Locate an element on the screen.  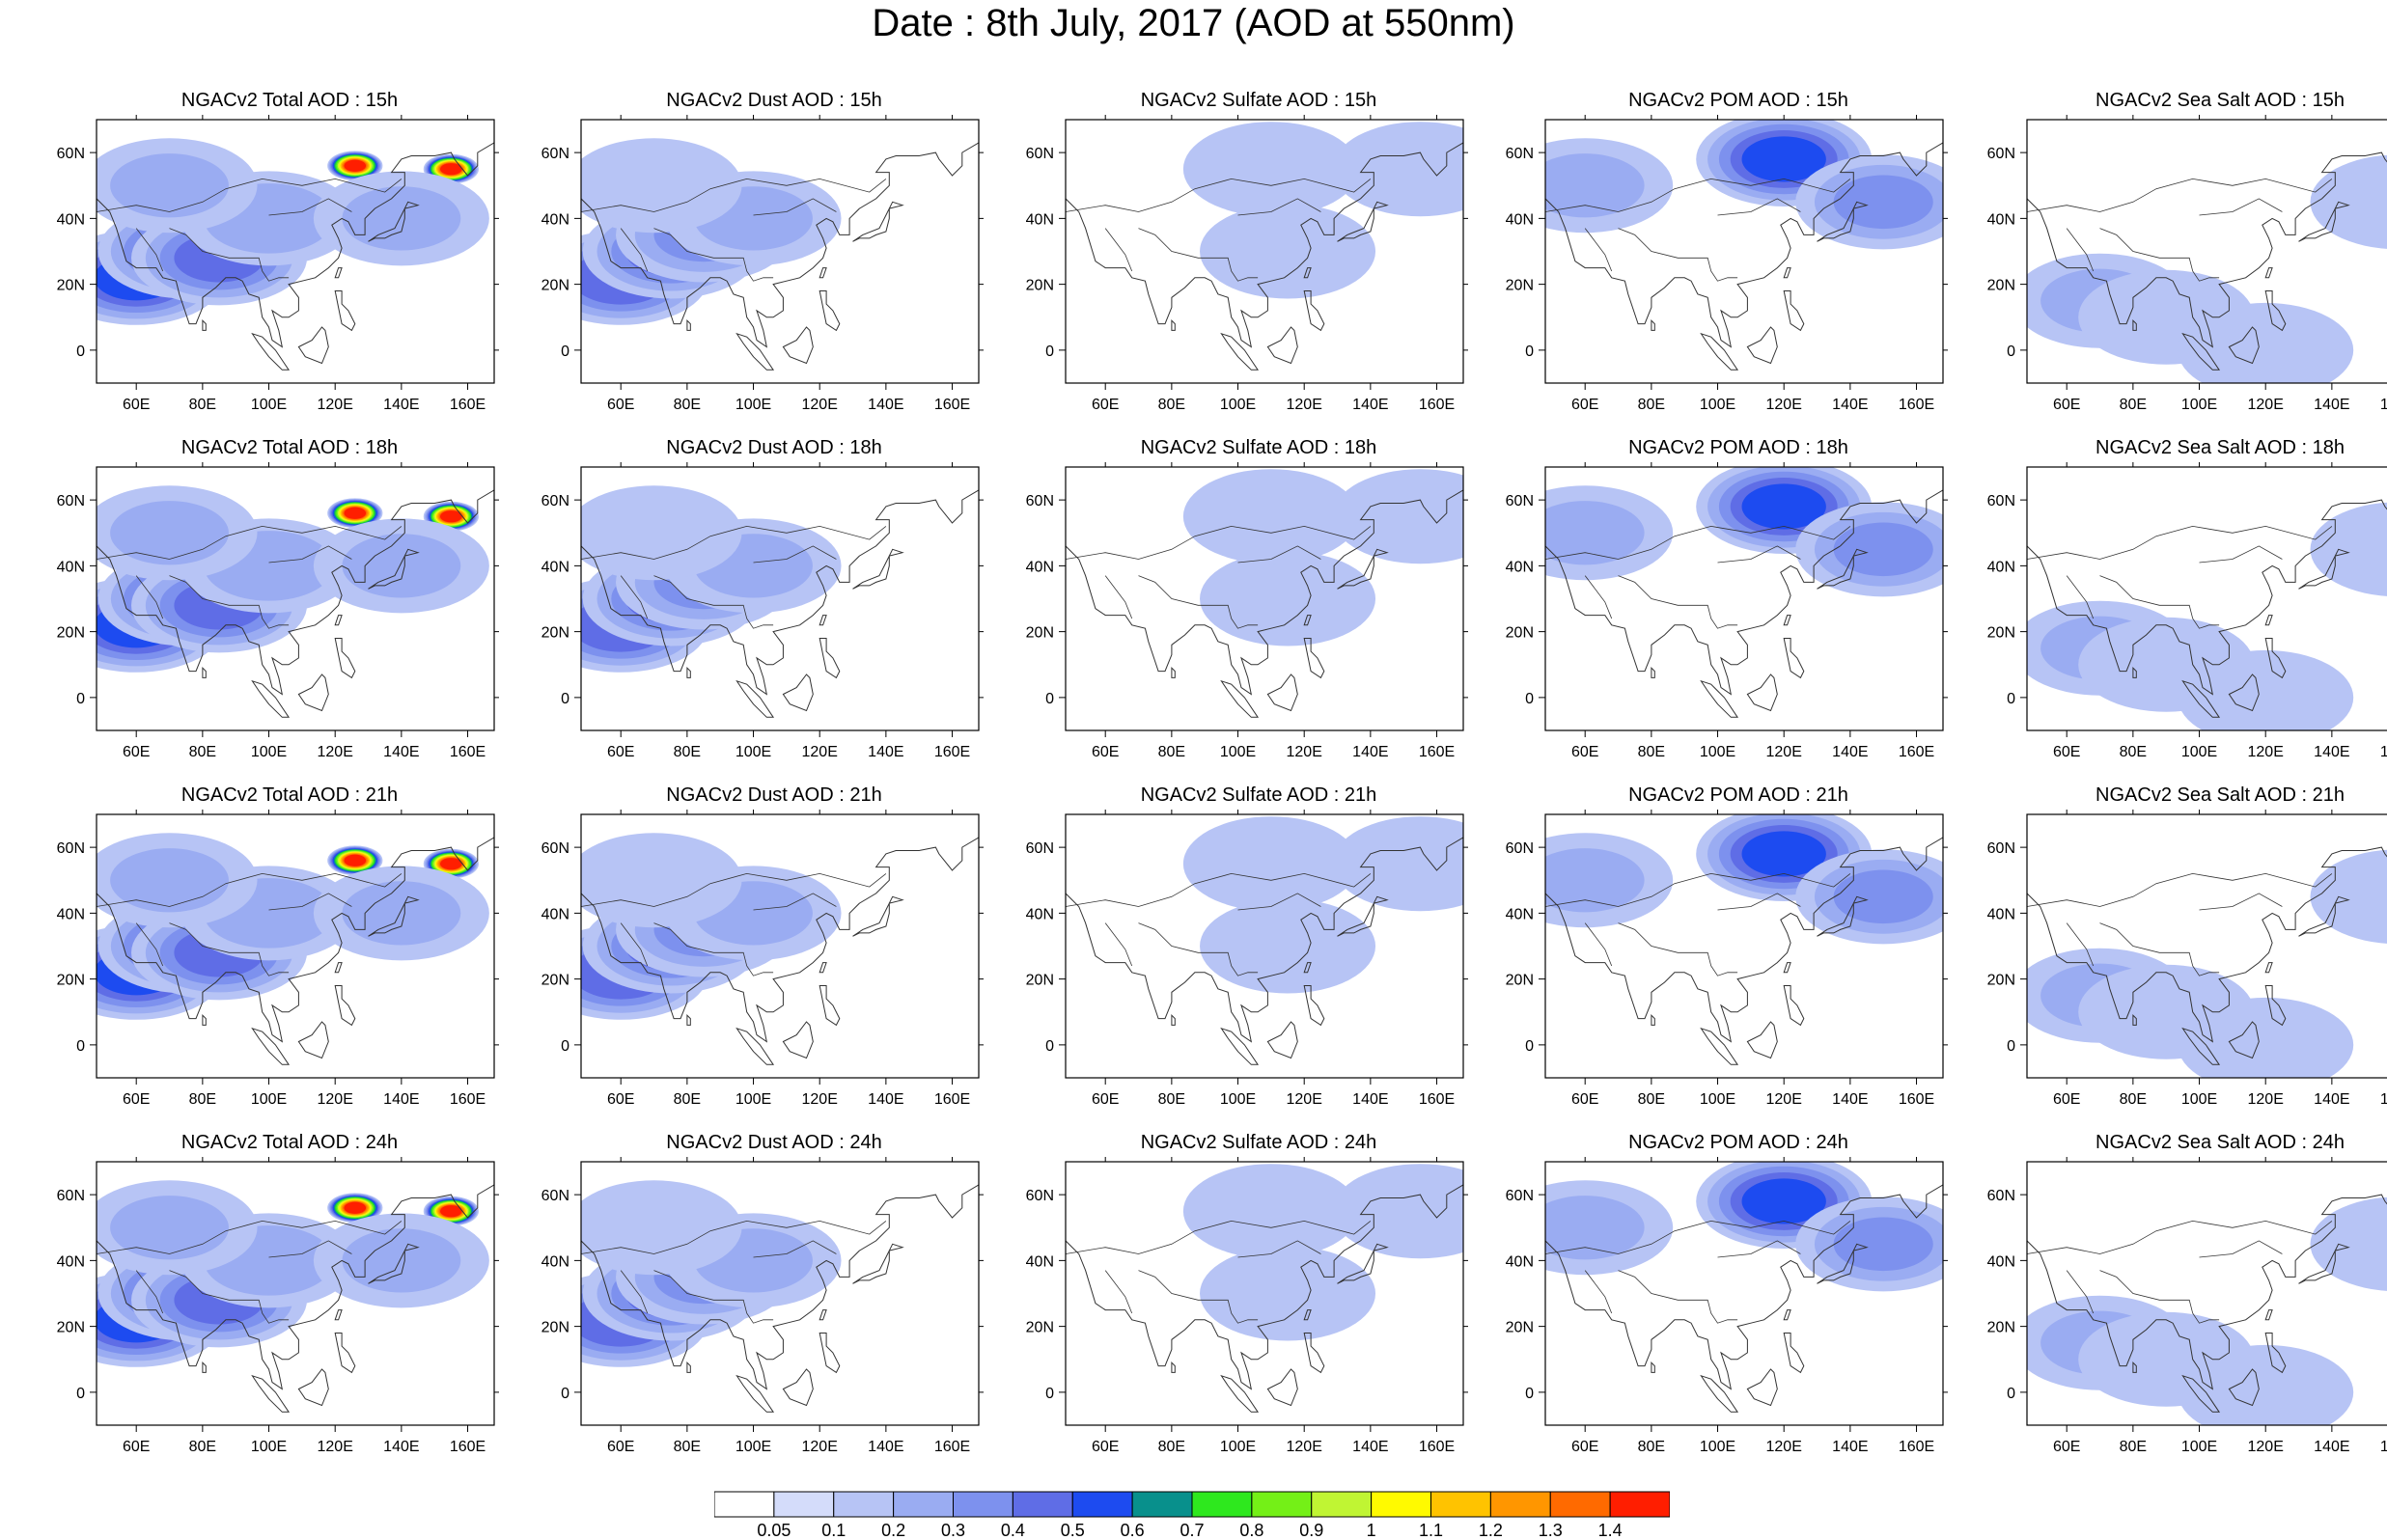
panel-title: NGACv2 Sulfate AOD : 18h is located at coordinates (1258, 447).